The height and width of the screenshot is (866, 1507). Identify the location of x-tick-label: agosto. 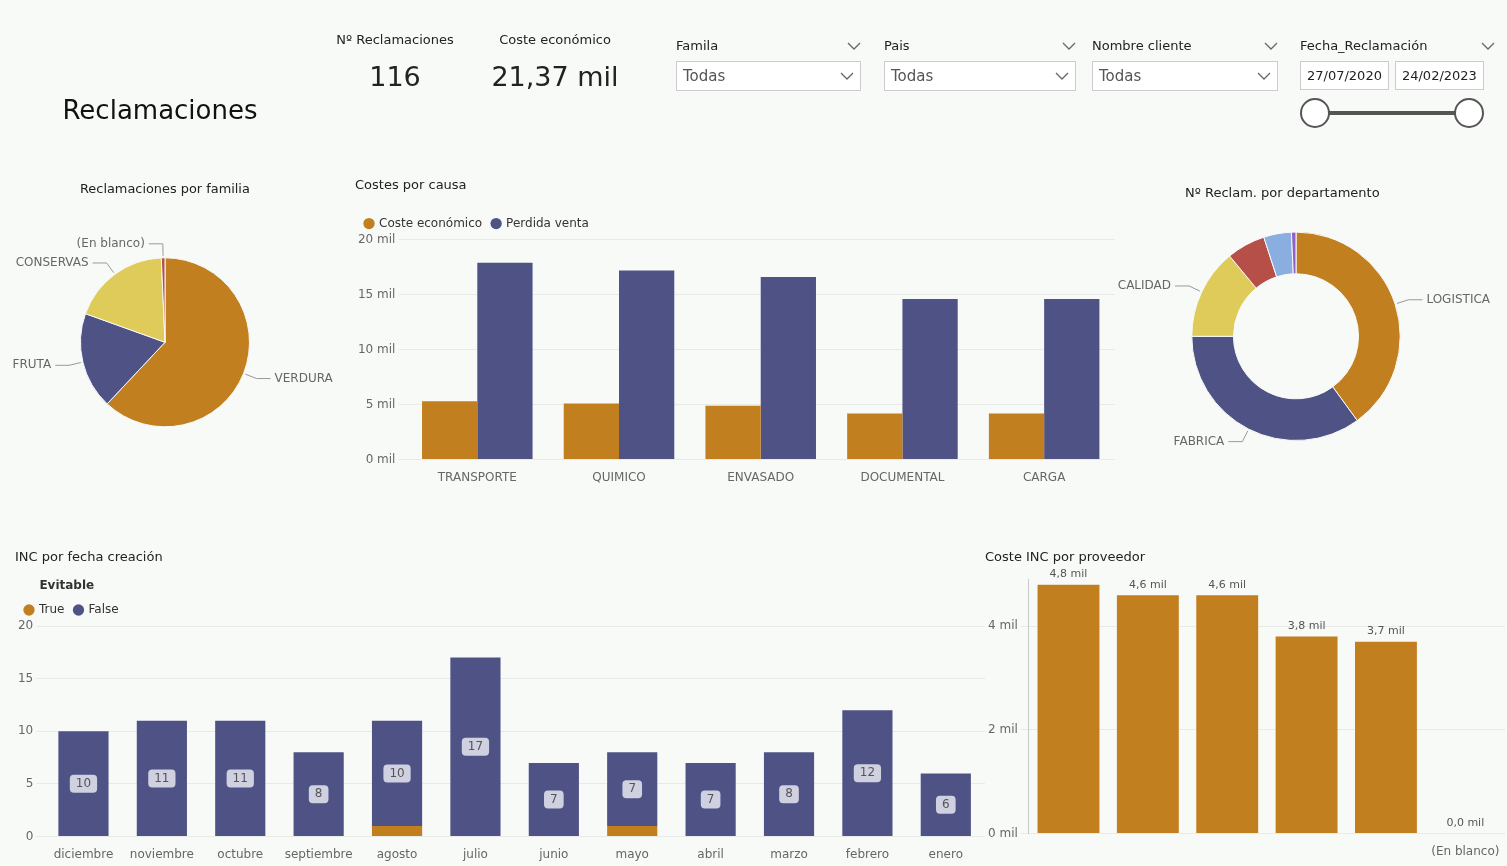
(397, 853).